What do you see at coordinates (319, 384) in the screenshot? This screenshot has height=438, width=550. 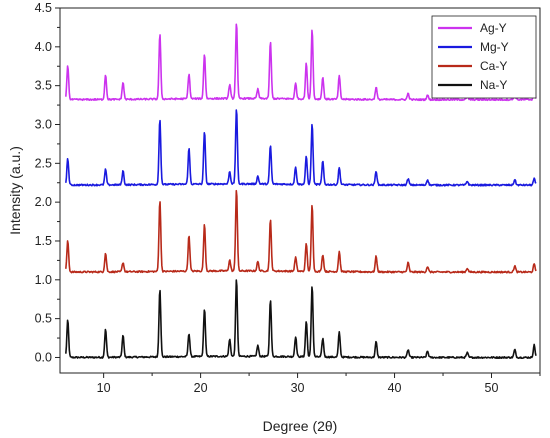 I see `x-axis: 10 20 30 40 50` at bounding box center [319, 384].